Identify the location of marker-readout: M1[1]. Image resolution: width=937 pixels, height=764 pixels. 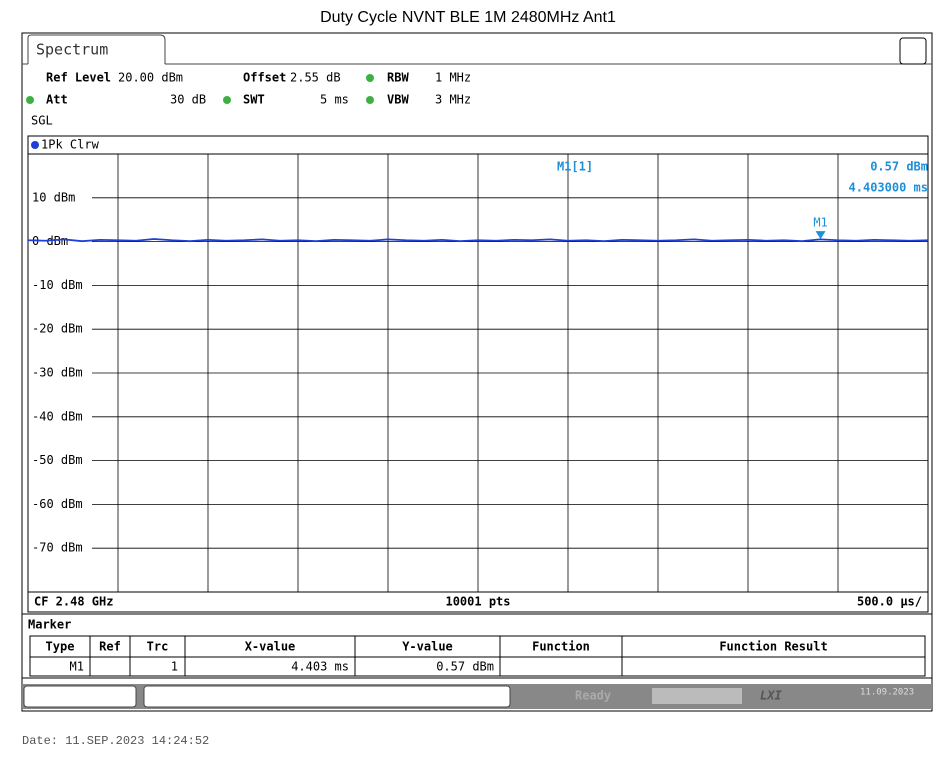
(575, 167).